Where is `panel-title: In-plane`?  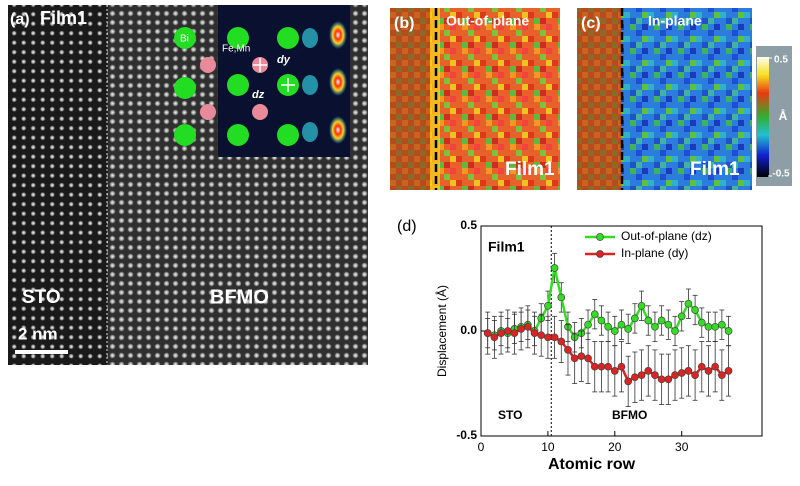 panel-title: In-plane is located at coordinates (675, 21).